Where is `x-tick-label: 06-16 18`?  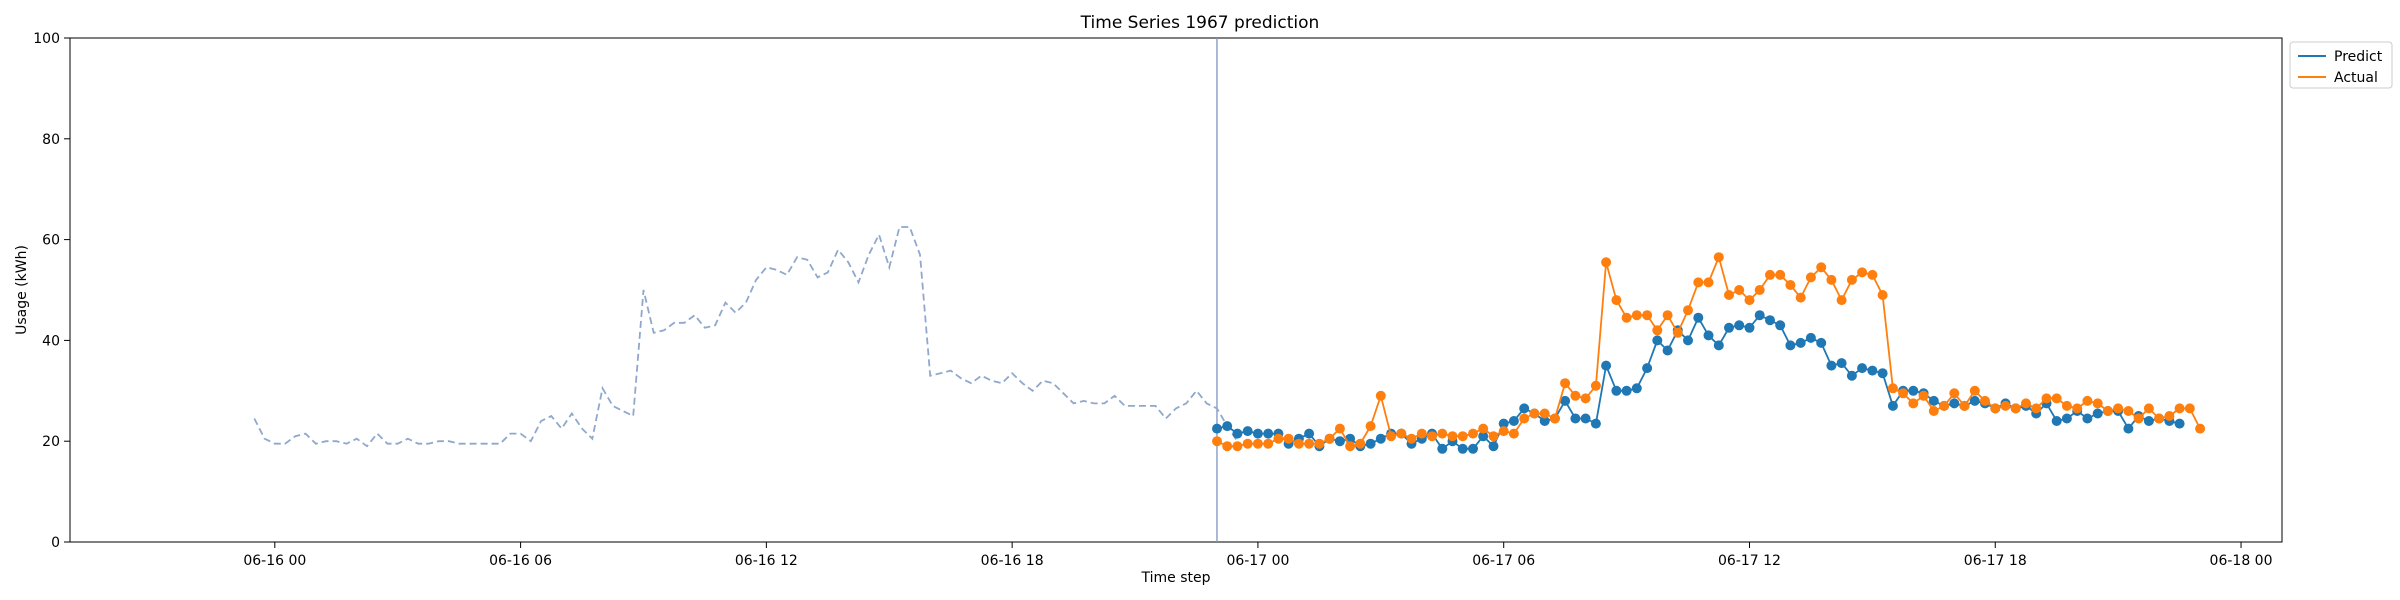 x-tick-label: 06-16 18 is located at coordinates (1012, 561).